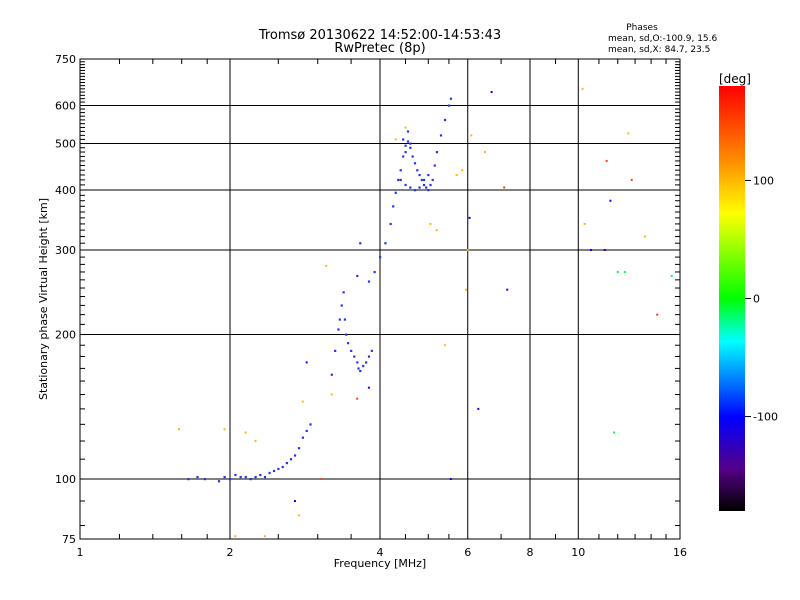 This screenshot has height=600, width=800. What do you see at coordinates (380, 563) in the screenshot?
I see `x-axis-label: Frequency [MHz]` at bounding box center [380, 563].